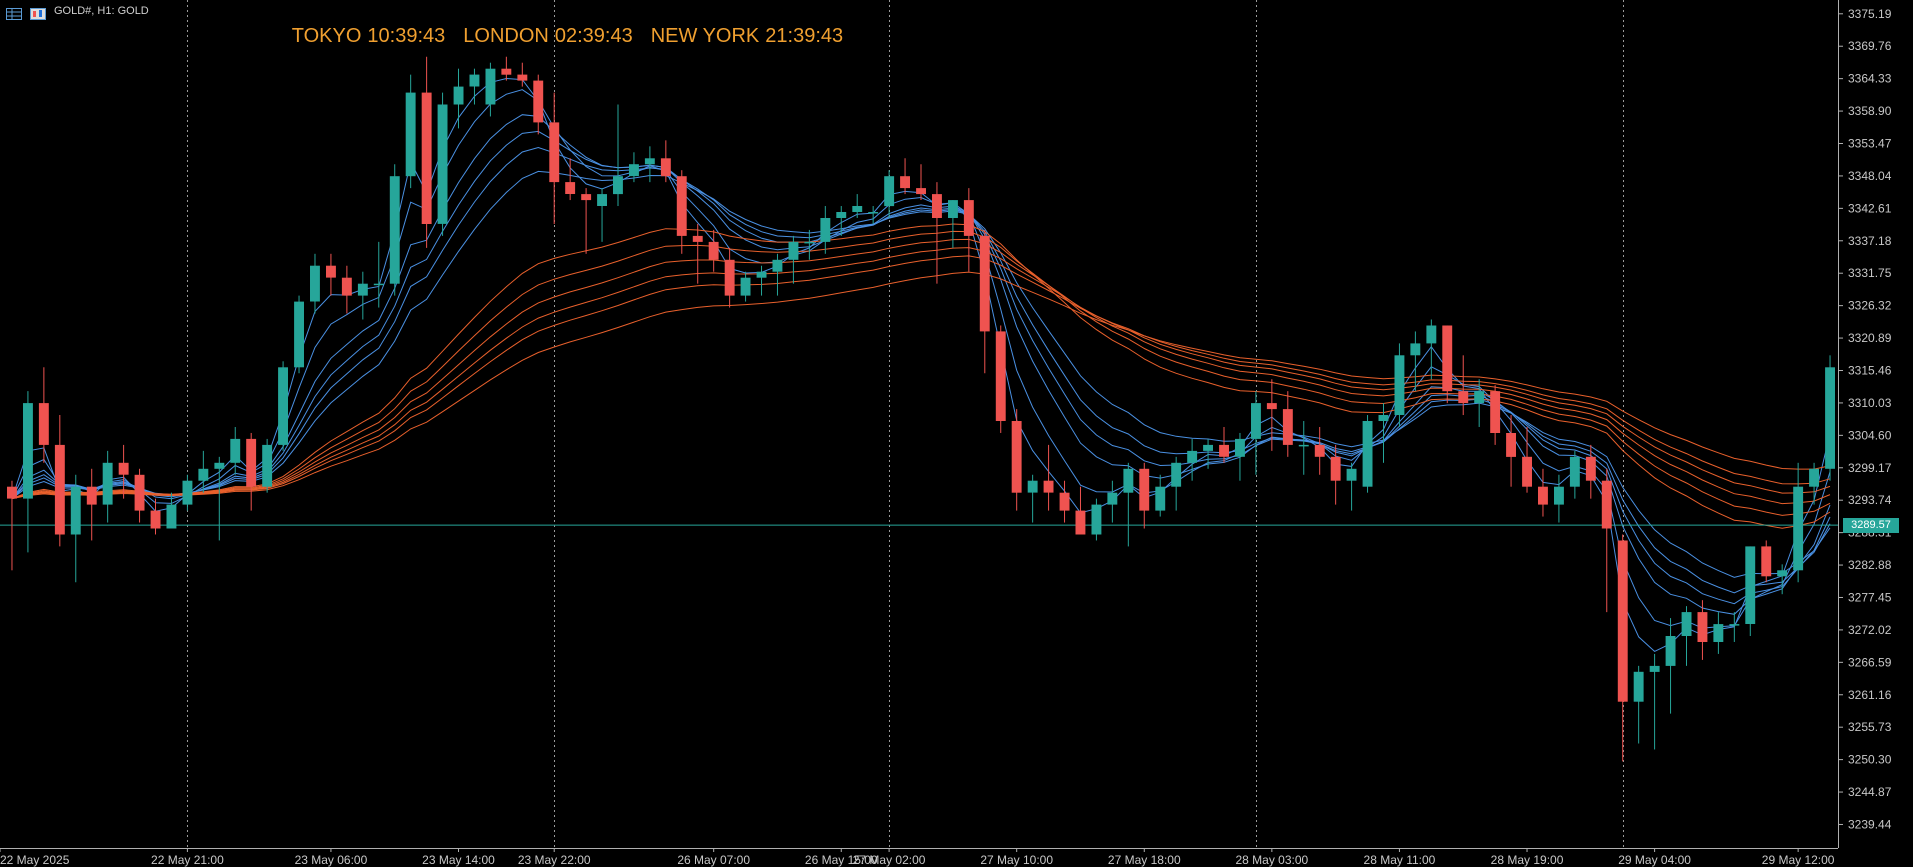 The height and width of the screenshot is (867, 1913). What do you see at coordinates (1870, 111) in the screenshot?
I see `y-tick-label: 3358.90` at bounding box center [1870, 111].